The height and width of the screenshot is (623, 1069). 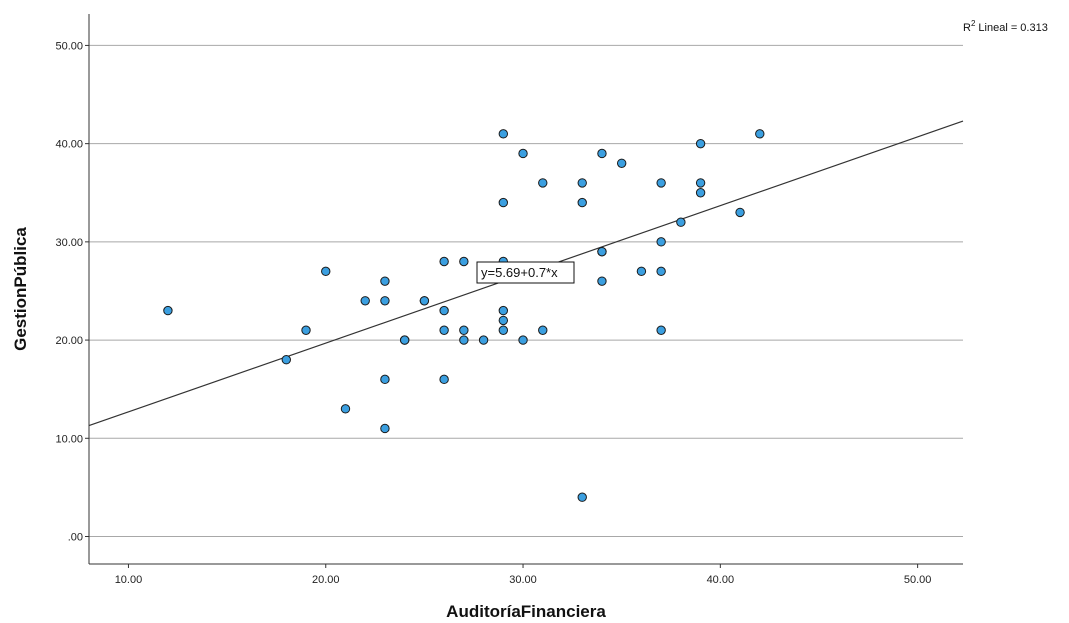 What do you see at coordinates (69, 341) in the screenshot?
I see `y-tick-label-2: 20.00` at bounding box center [69, 341].